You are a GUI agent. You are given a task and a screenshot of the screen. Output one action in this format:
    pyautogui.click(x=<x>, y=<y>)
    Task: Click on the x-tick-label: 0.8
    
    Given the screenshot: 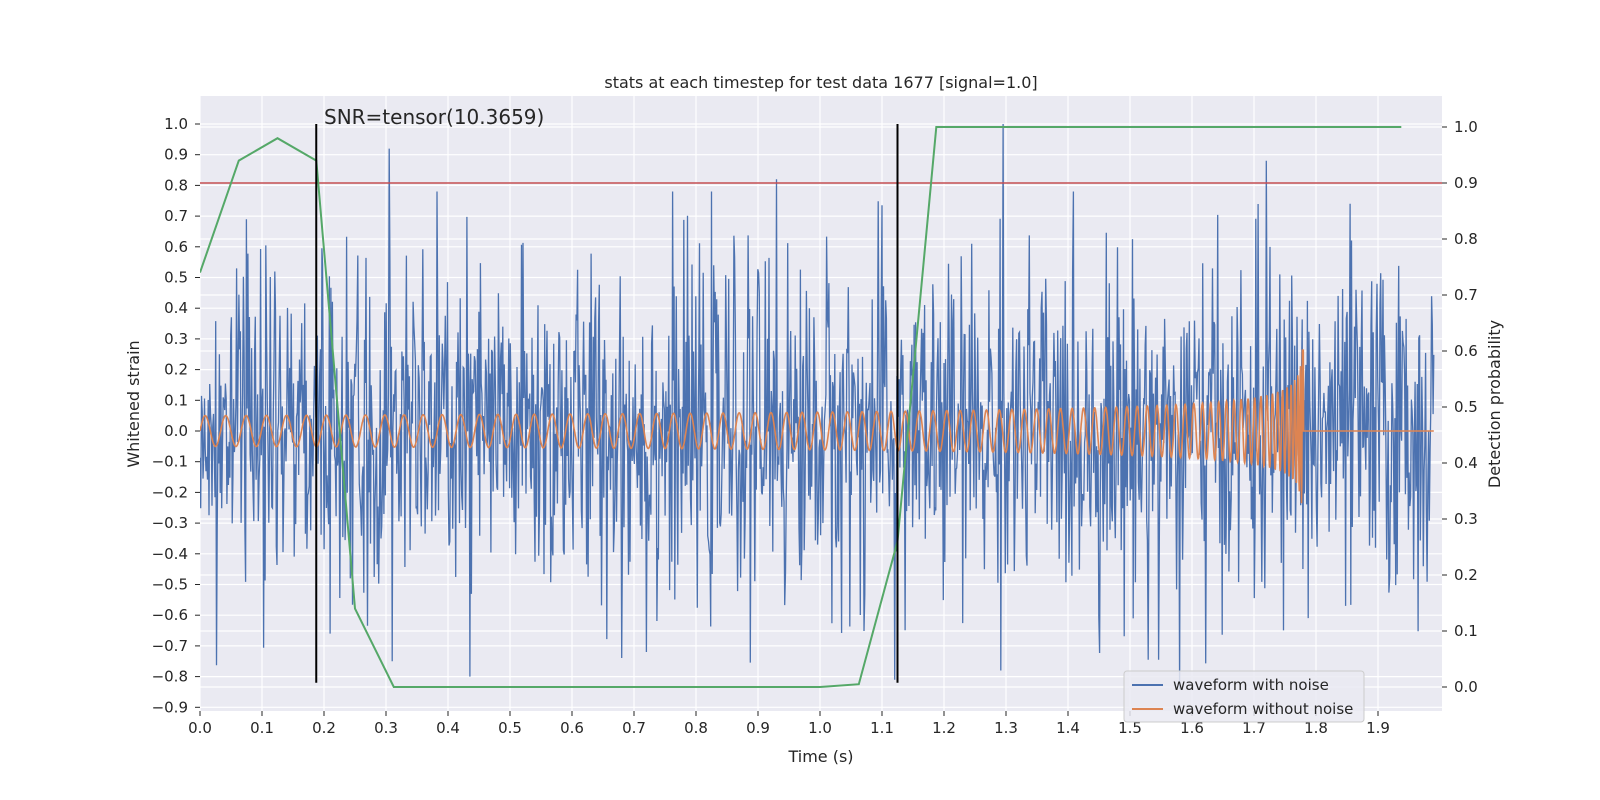 What is the action you would take?
    pyautogui.click(x=696, y=728)
    